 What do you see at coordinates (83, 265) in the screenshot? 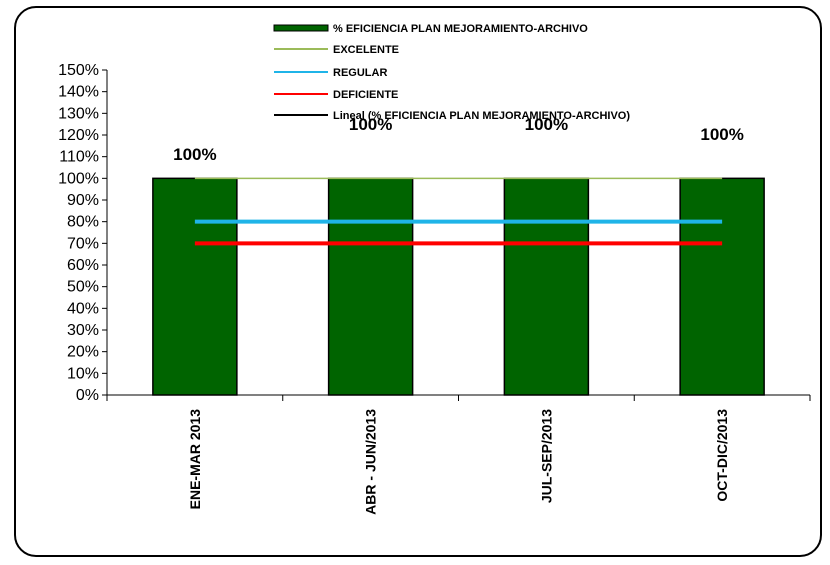
I see `y-tick-label: 60%` at bounding box center [83, 265].